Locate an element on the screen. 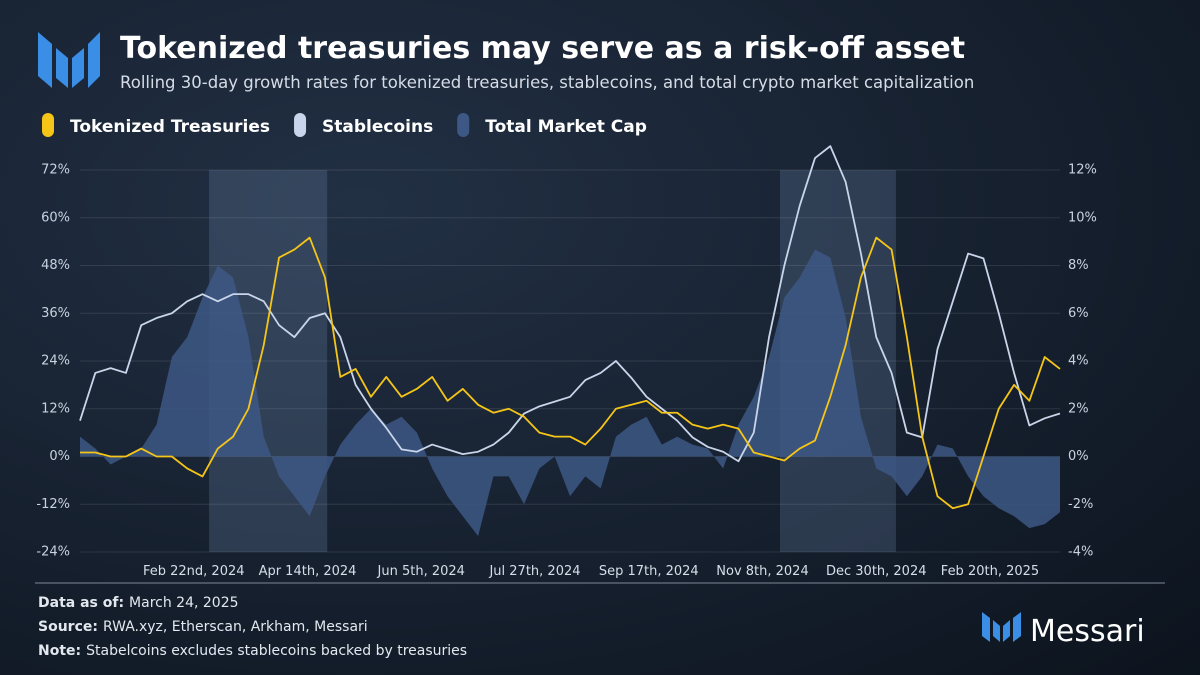  note-label: Data as of: is located at coordinates (81, 603).